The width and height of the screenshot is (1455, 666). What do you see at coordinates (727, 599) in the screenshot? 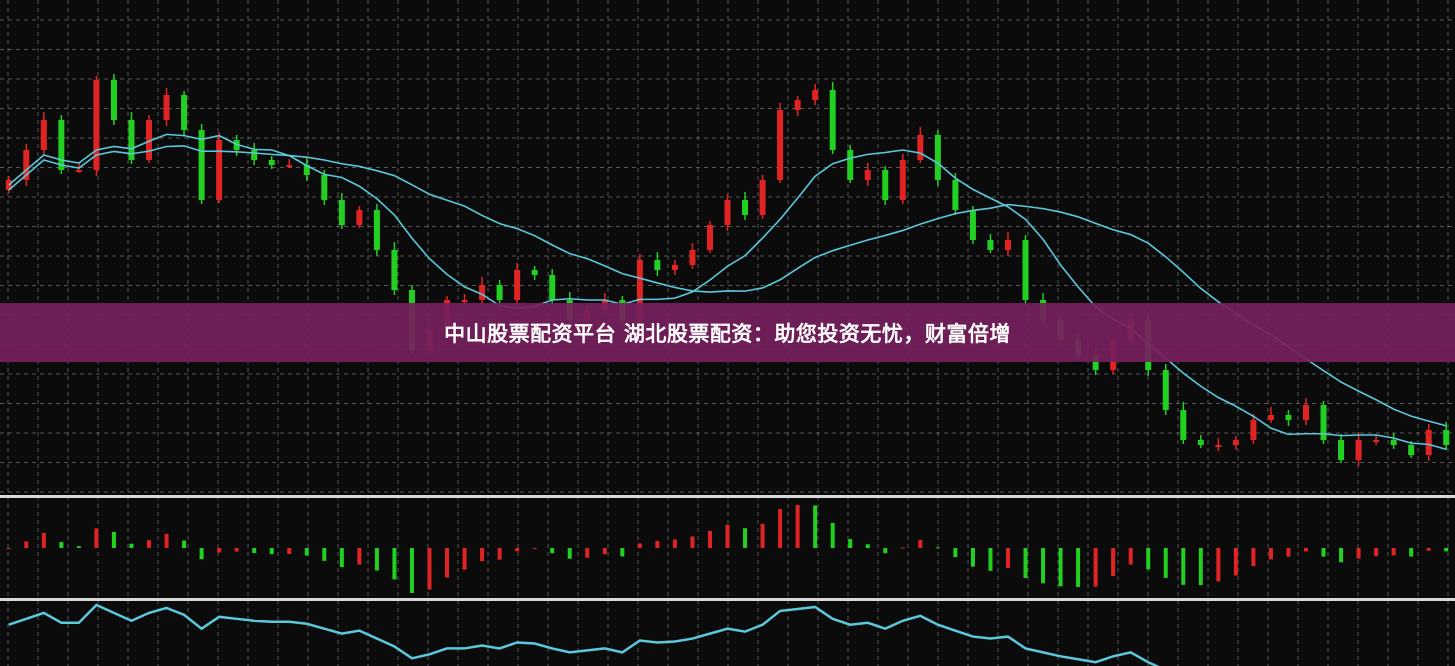
I see `panel-separator` at bounding box center [727, 599].